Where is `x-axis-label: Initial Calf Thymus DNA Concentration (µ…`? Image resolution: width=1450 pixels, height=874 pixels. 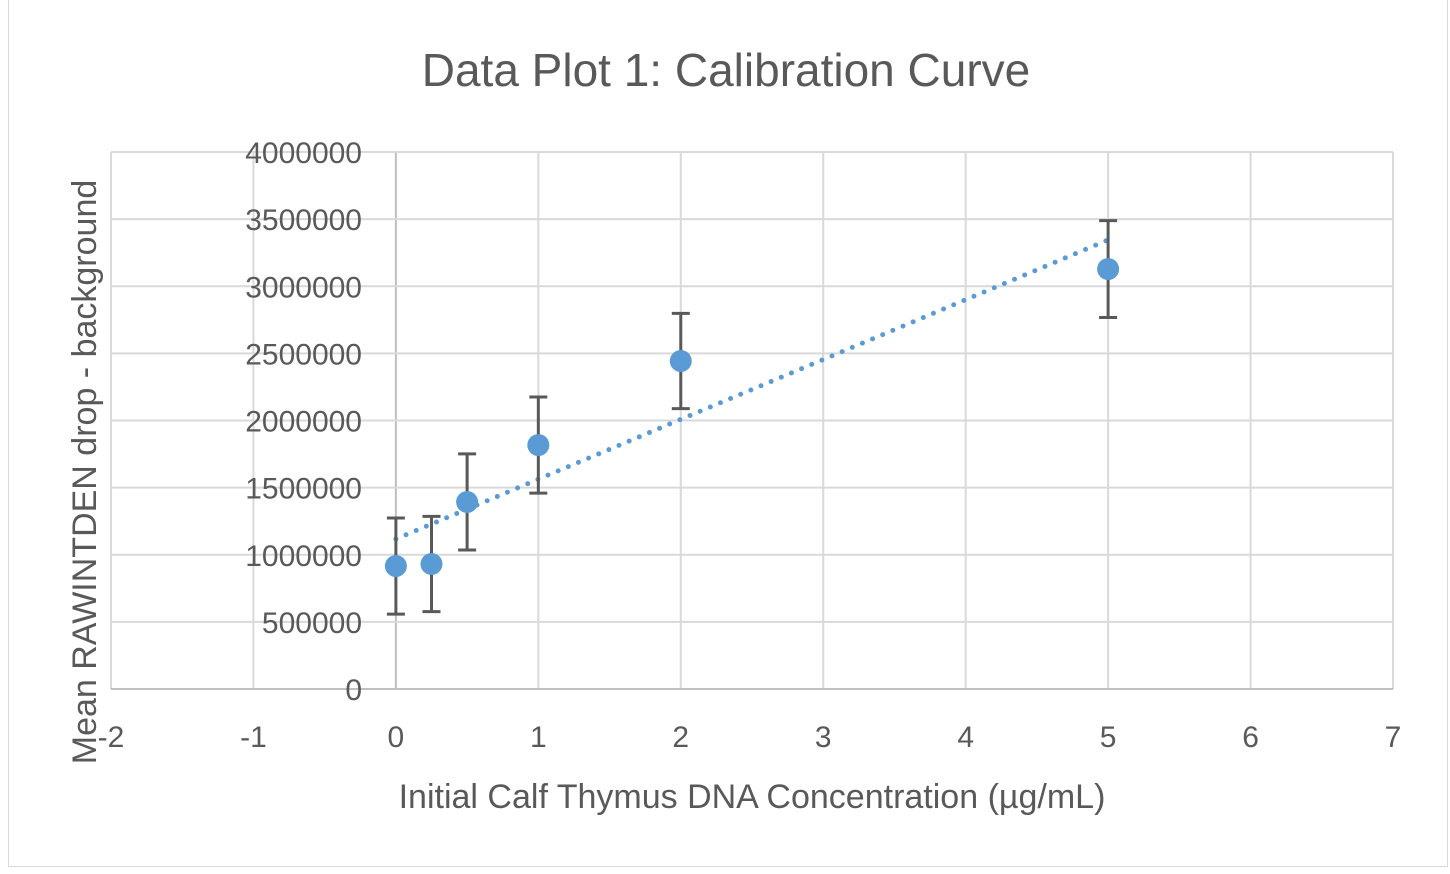
x-axis-label: Initial Calf Thymus DNA Concentration (µ… is located at coordinates (752, 797).